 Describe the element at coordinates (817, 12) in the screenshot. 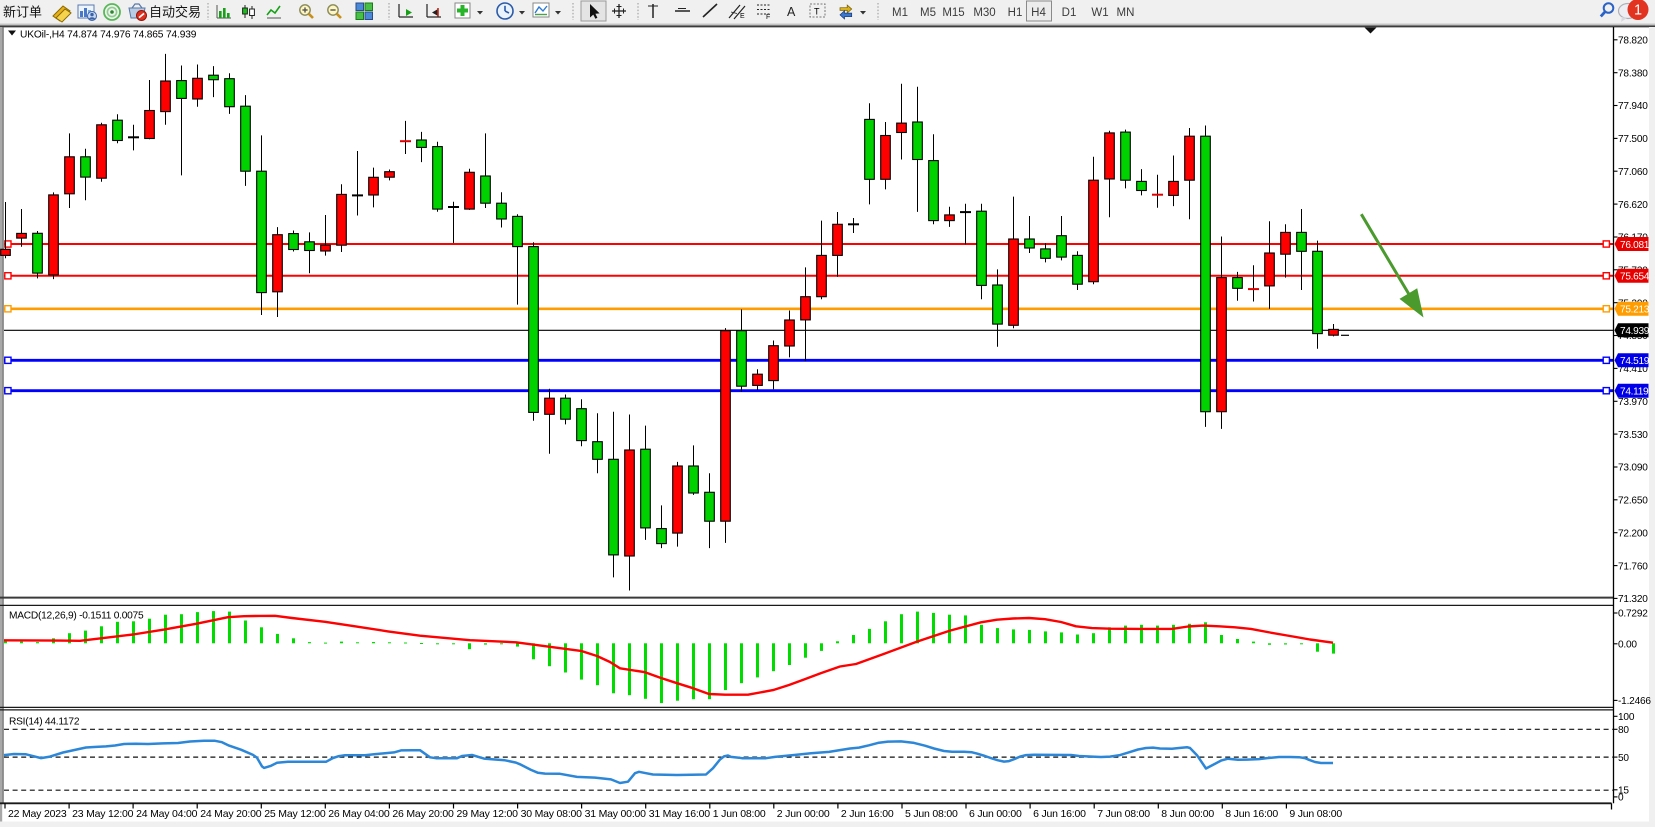

I see `svg-text: T` at that location.